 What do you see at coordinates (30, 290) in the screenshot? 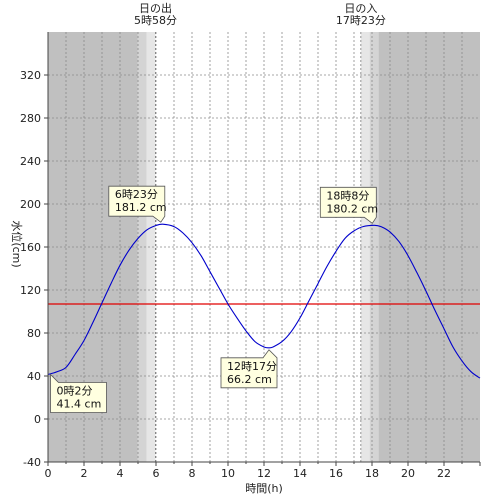
I see `y-tick-label: 120` at bounding box center [30, 290].